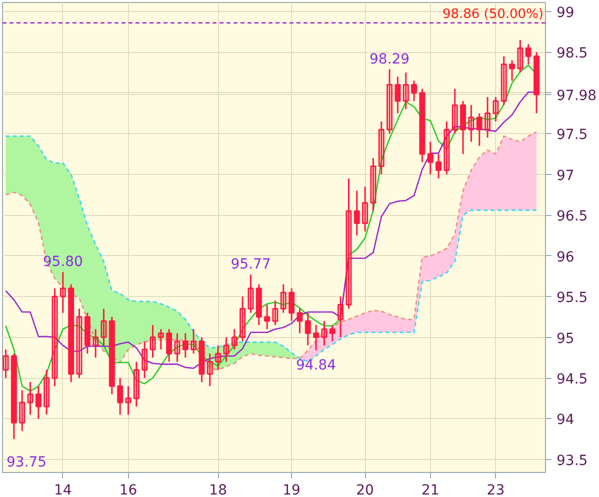 Image resolution: width=599 pixels, height=497 pixels. Describe the element at coordinates (572, 380) in the screenshot. I see `y-tick-label: 94.5` at that location.